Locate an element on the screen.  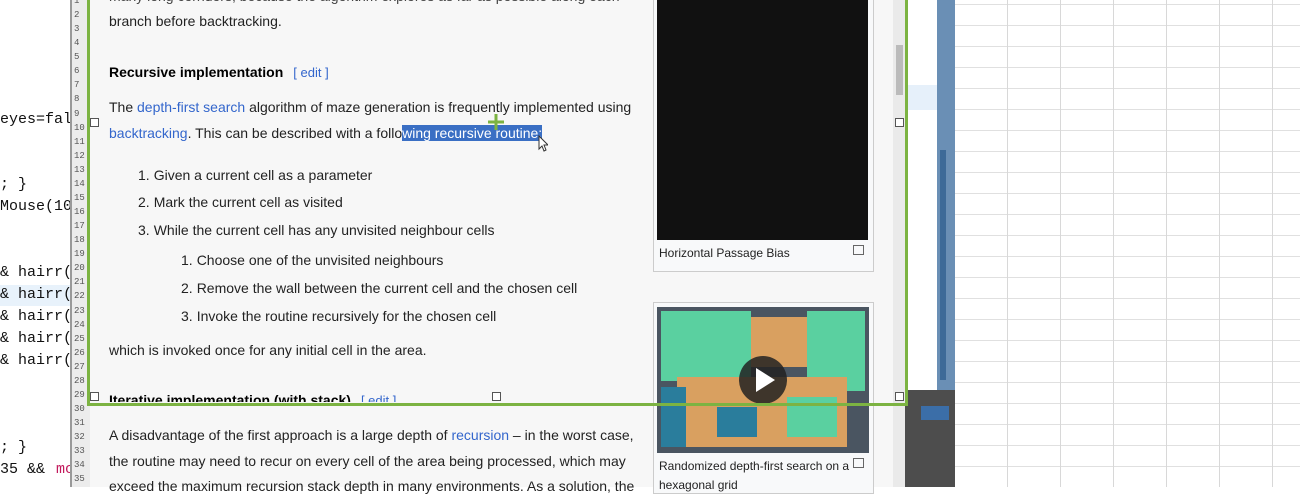
text: branch before backtracking. is located at coordinates (195, 21).